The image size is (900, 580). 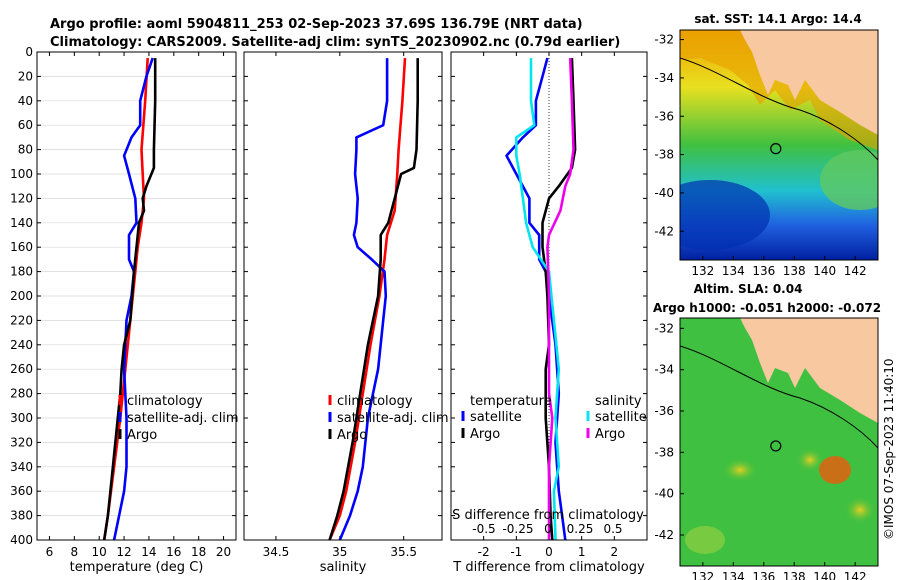 I want to click on y-tick-label: 60, so click(x=25, y=125).